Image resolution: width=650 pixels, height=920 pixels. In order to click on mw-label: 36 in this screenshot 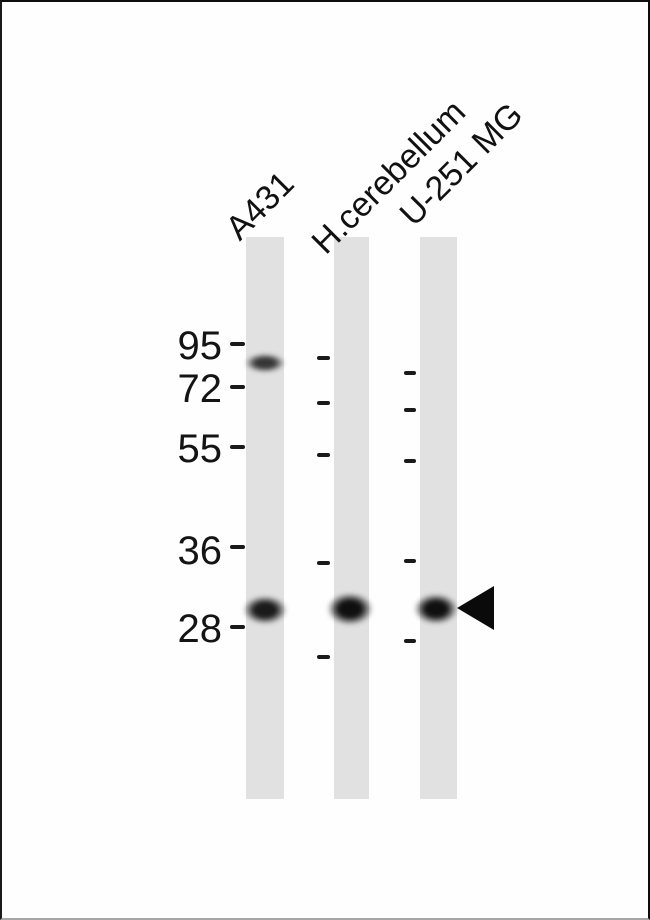, I will do `click(200, 551)`.